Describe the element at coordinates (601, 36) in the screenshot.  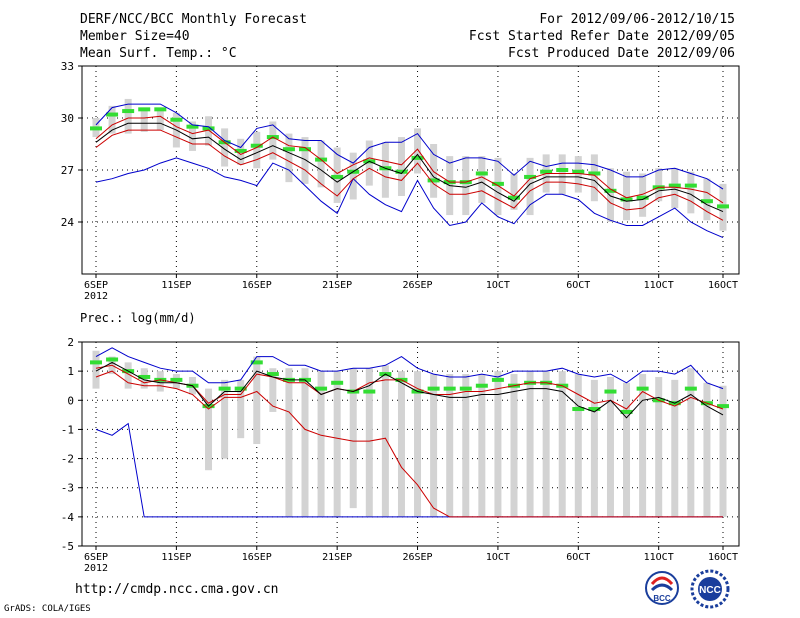
I see `refer-date: Fcst Started Refer Date 2012/09/05` at that location.